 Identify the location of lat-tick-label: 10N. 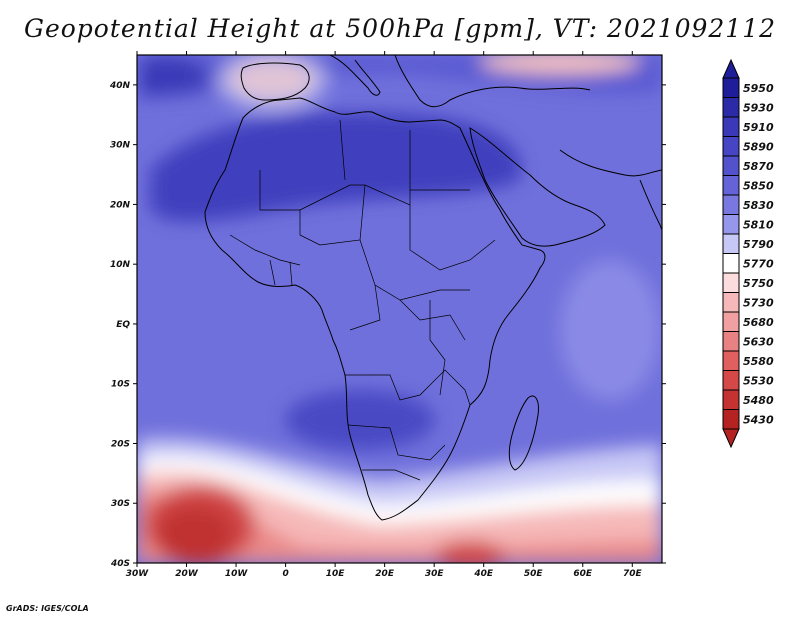
(120, 265).